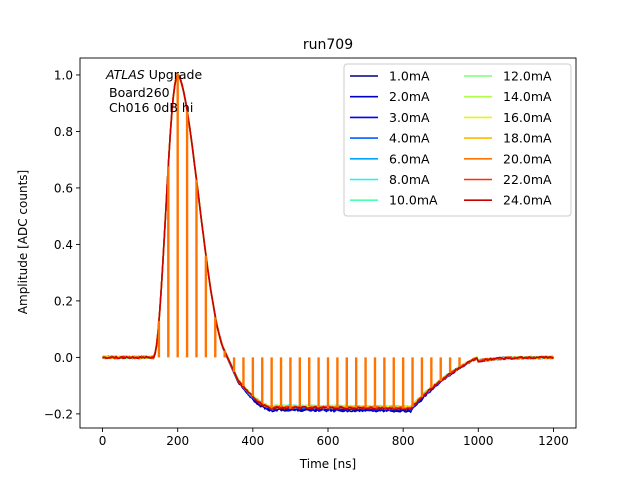  What do you see at coordinates (478, 441) in the screenshot?
I see `x-tick-label: 1000` at bounding box center [478, 441].